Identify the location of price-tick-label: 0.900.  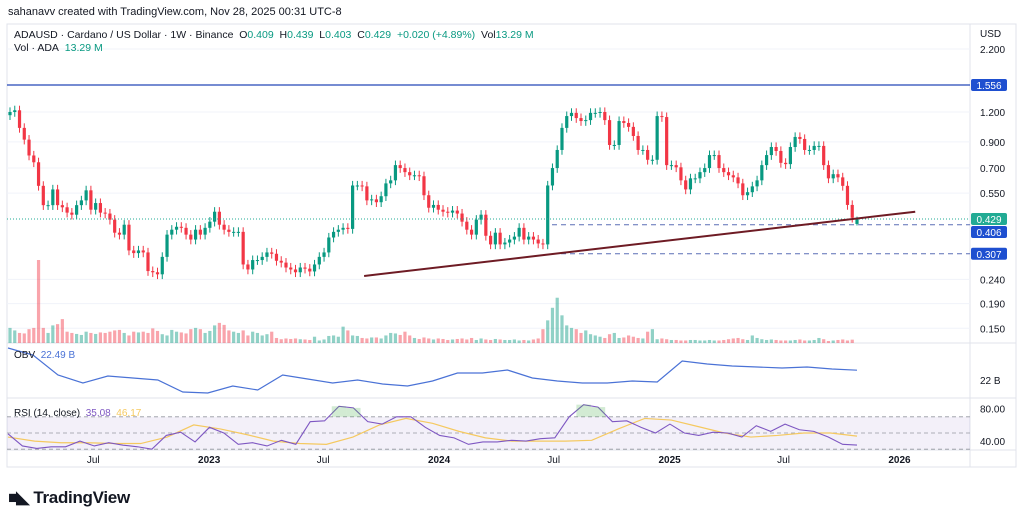
(992, 143).